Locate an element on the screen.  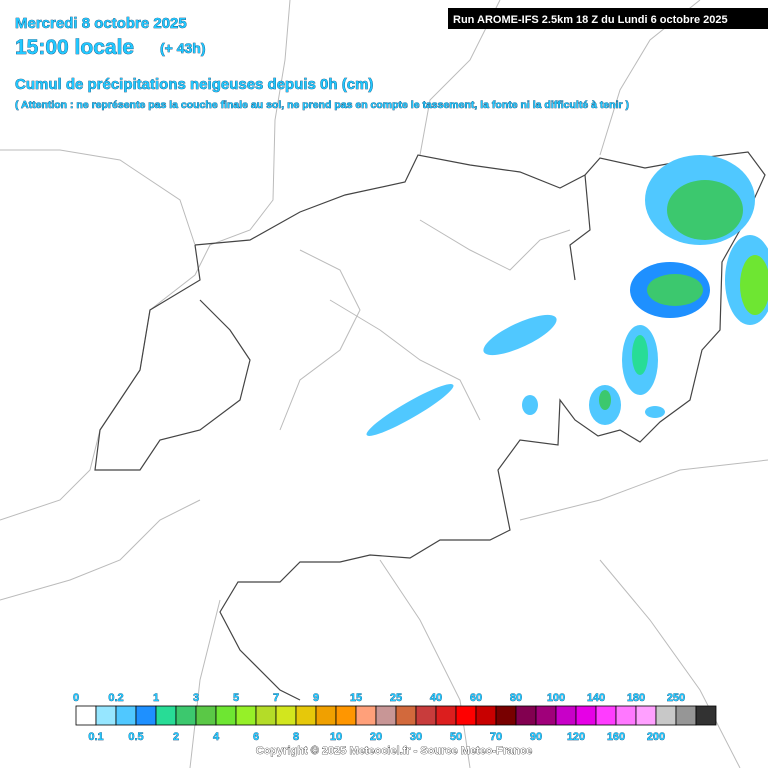
date: Mercredi 8 octobre 2025 is located at coordinates (101, 23).